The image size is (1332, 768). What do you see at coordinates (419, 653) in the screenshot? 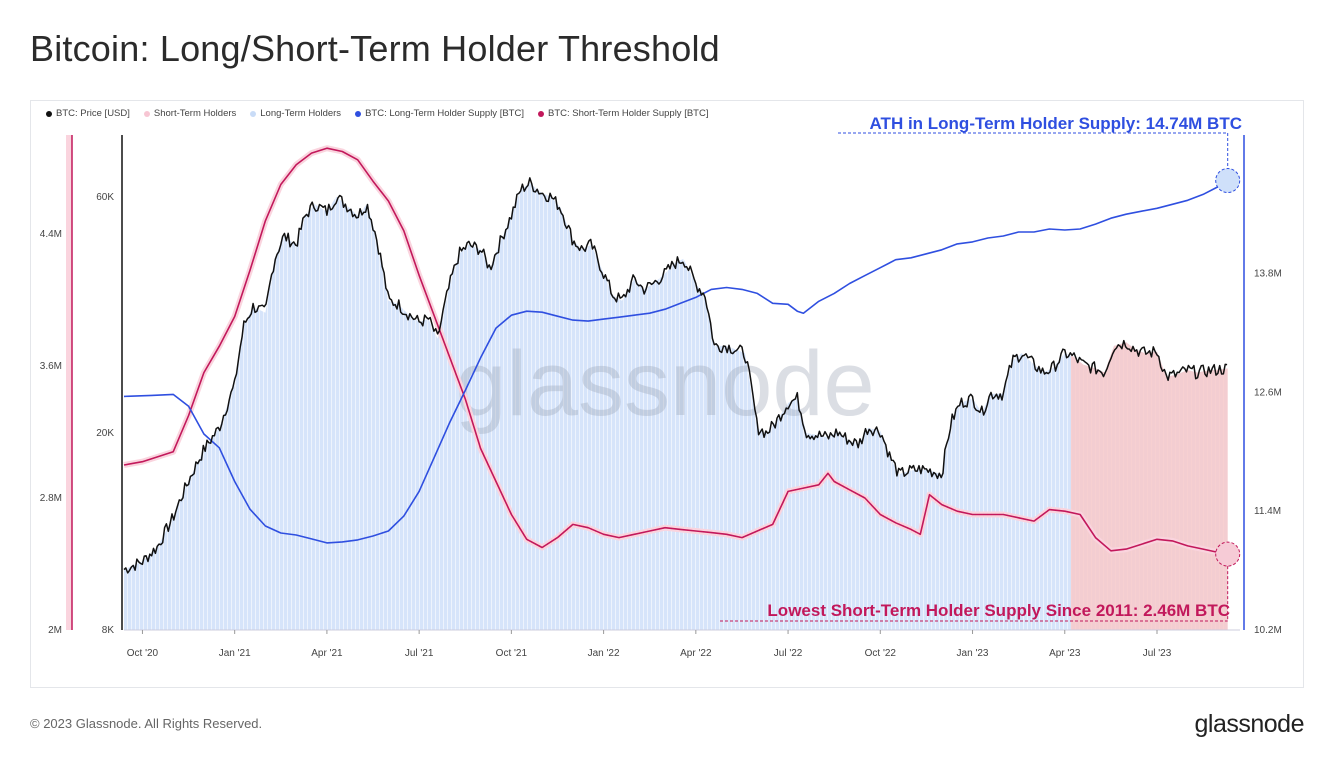
I see `x-tick-label: Jul '21` at bounding box center [419, 653].